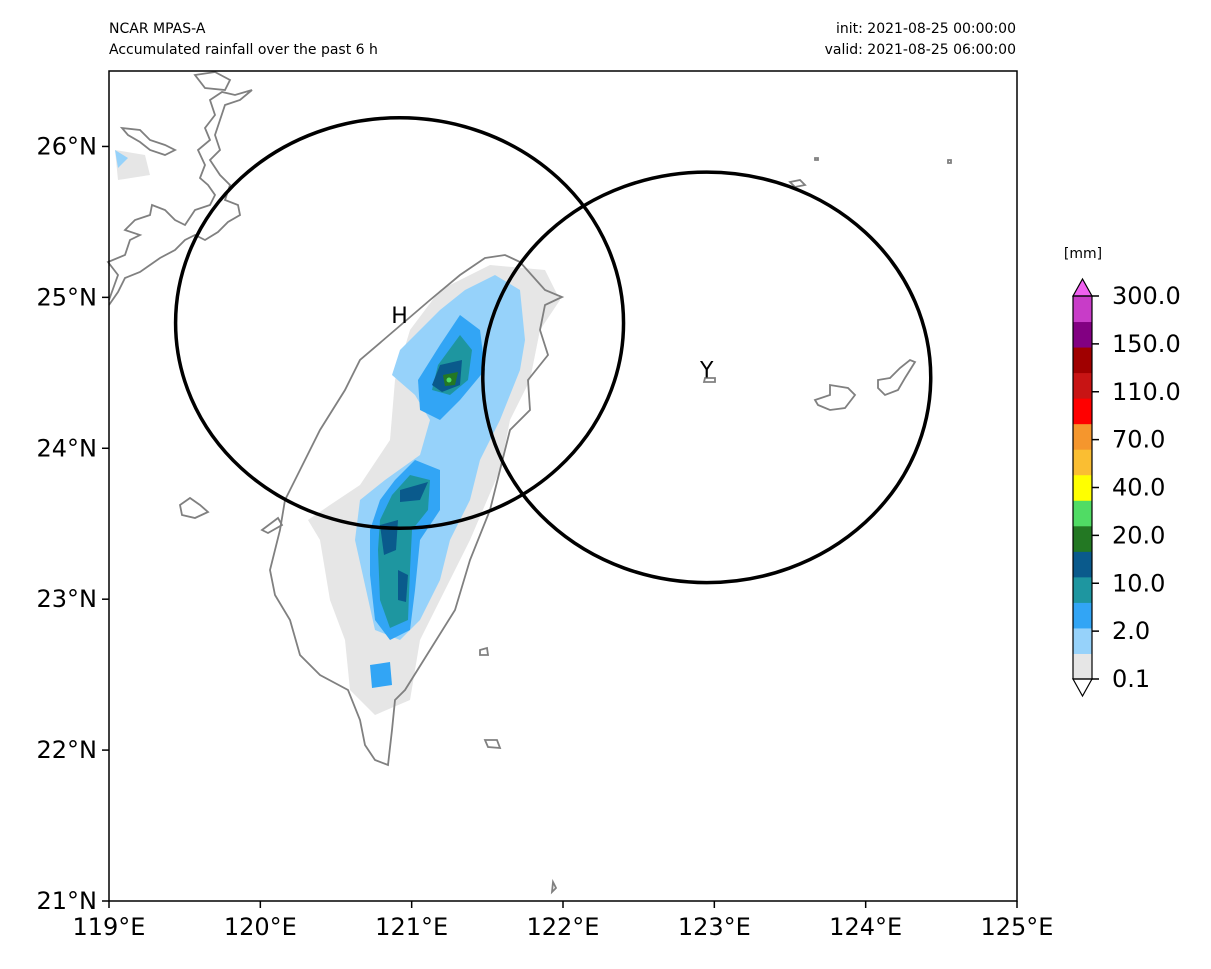 This screenshot has width=1211, height=969. Describe the element at coordinates (1131, 631) in the screenshot. I see `colorbar-tick-label: 2.0` at that location.